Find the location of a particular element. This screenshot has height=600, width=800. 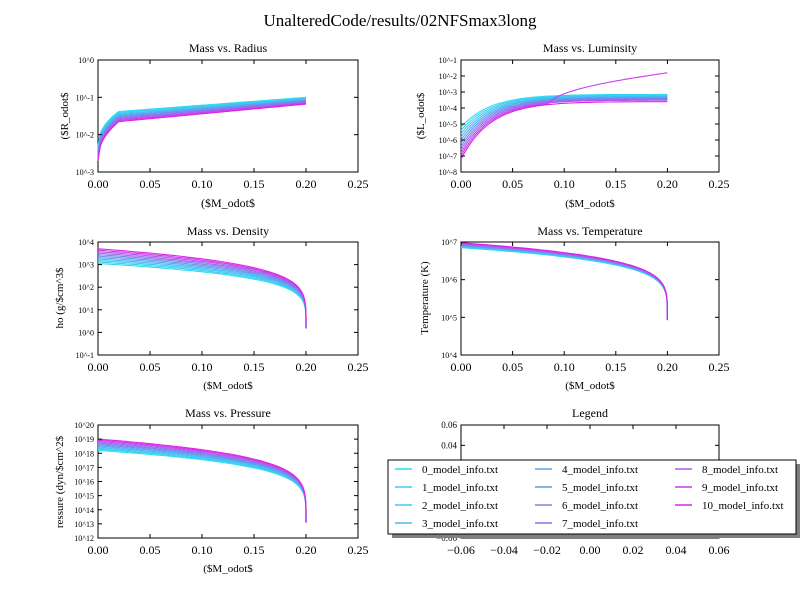

legend-entry: 6_model_info.txt is located at coordinates (586, 506).